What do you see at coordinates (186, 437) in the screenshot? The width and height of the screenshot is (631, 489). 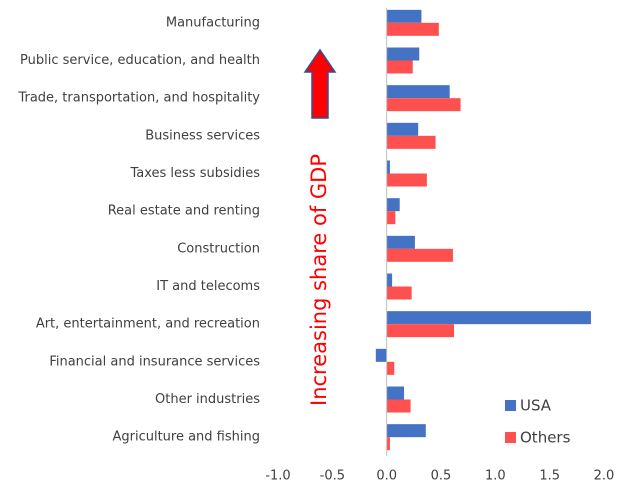 I see `y-tick-label: Agriculture and fishing` at bounding box center [186, 437].